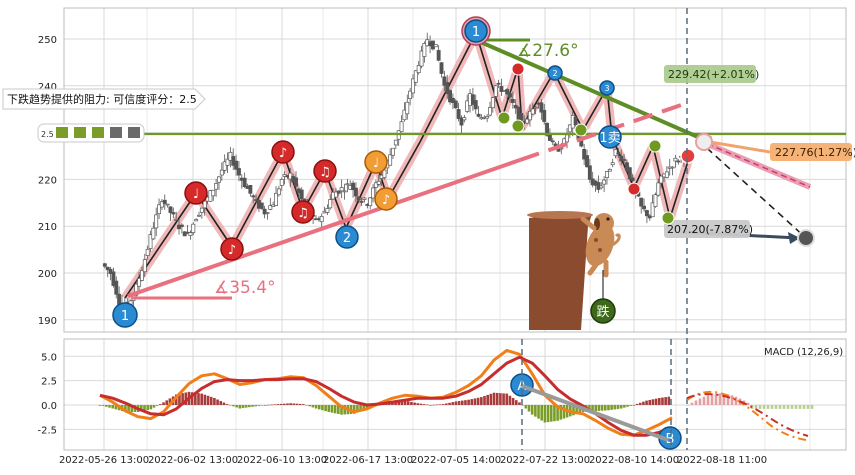  Describe the element at coordinates (634, 460) in the screenshot. I see `time-tick-label-6: 2022-08-10 14:00` at that location.